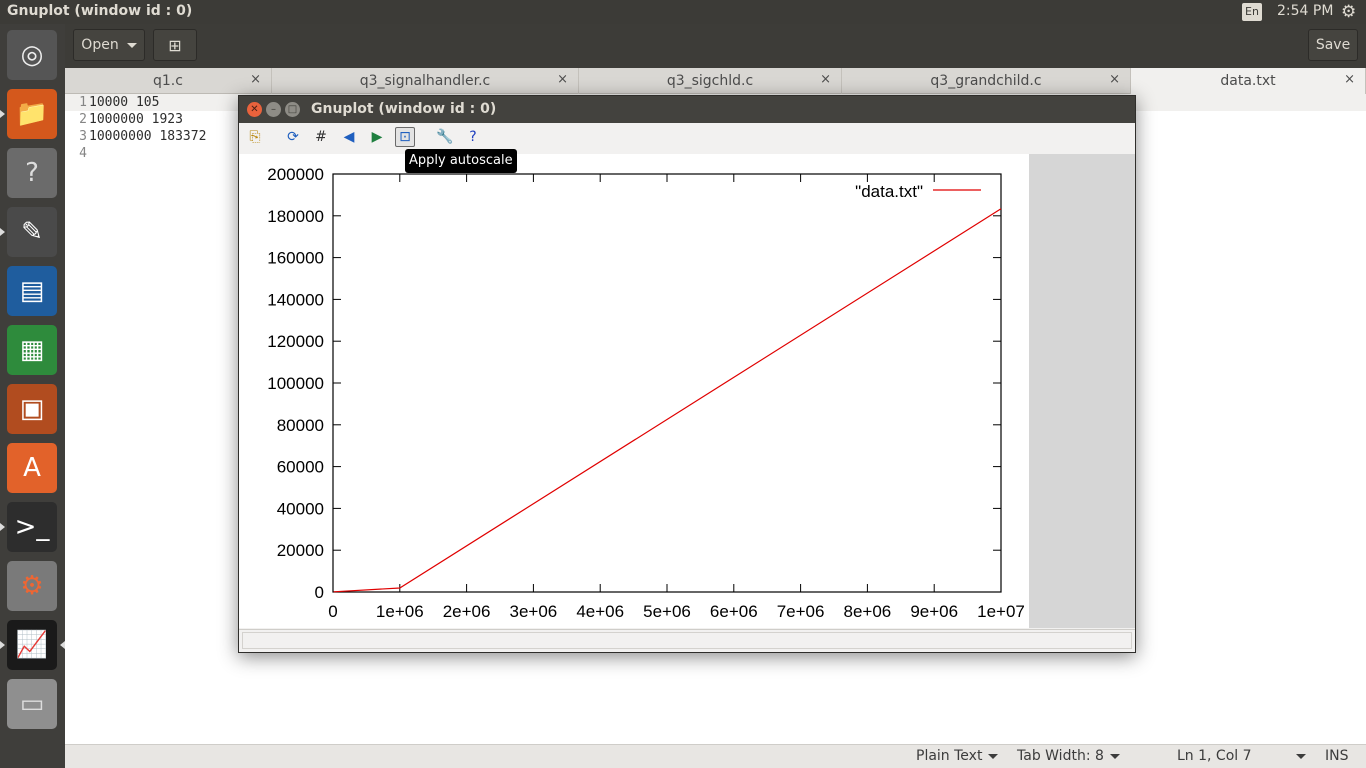 This screenshot has width=1366, height=768. Describe the element at coordinates (687, 138) in the screenshot. I see `gnuplot-toolbar: ⎘ ⟳ # ◀ ▶ ⊡ 🔧?` at that location.